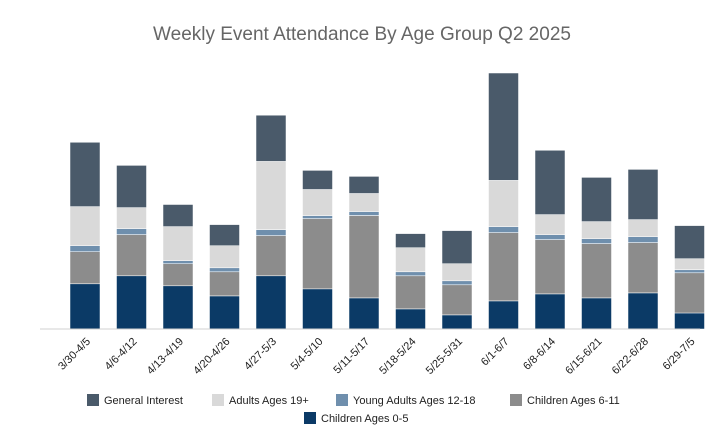  What do you see at coordinates (410, 240) in the screenshot?
I see `bar-segment-5/18-5/24-series-4` at bounding box center [410, 240].